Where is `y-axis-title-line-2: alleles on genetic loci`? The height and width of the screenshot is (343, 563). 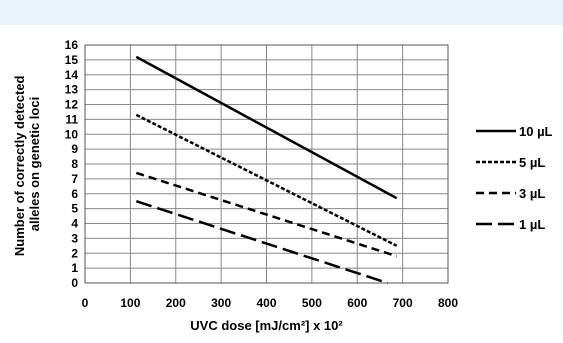 y-axis-title-line-2: alleles on genetic loci is located at coordinates (34, 164).